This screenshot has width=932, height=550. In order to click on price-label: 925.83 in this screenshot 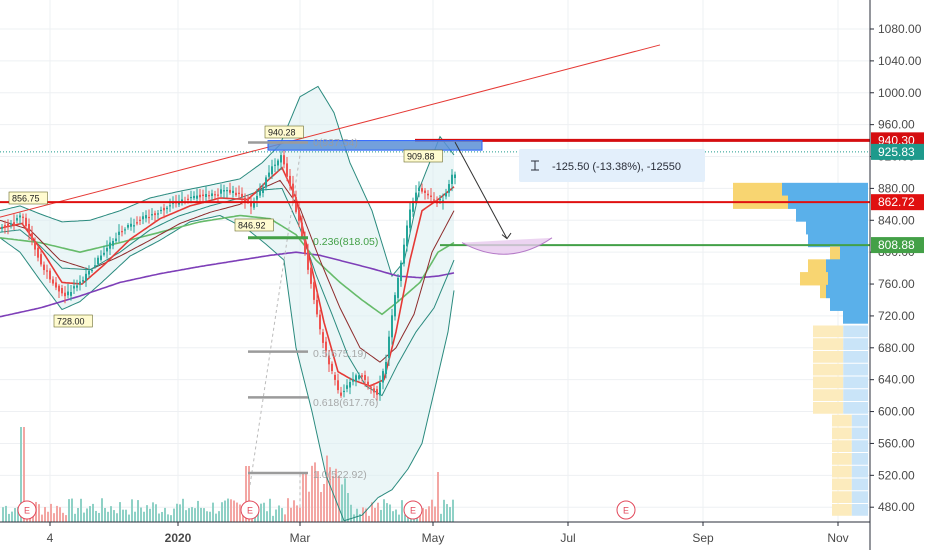, I will do `click(896, 152)`.